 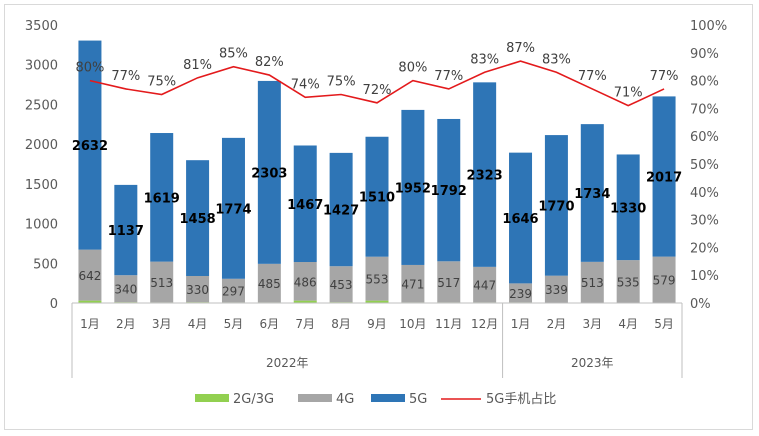 I want to click on data-label-5g-share: 80%, so click(x=89, y=68).